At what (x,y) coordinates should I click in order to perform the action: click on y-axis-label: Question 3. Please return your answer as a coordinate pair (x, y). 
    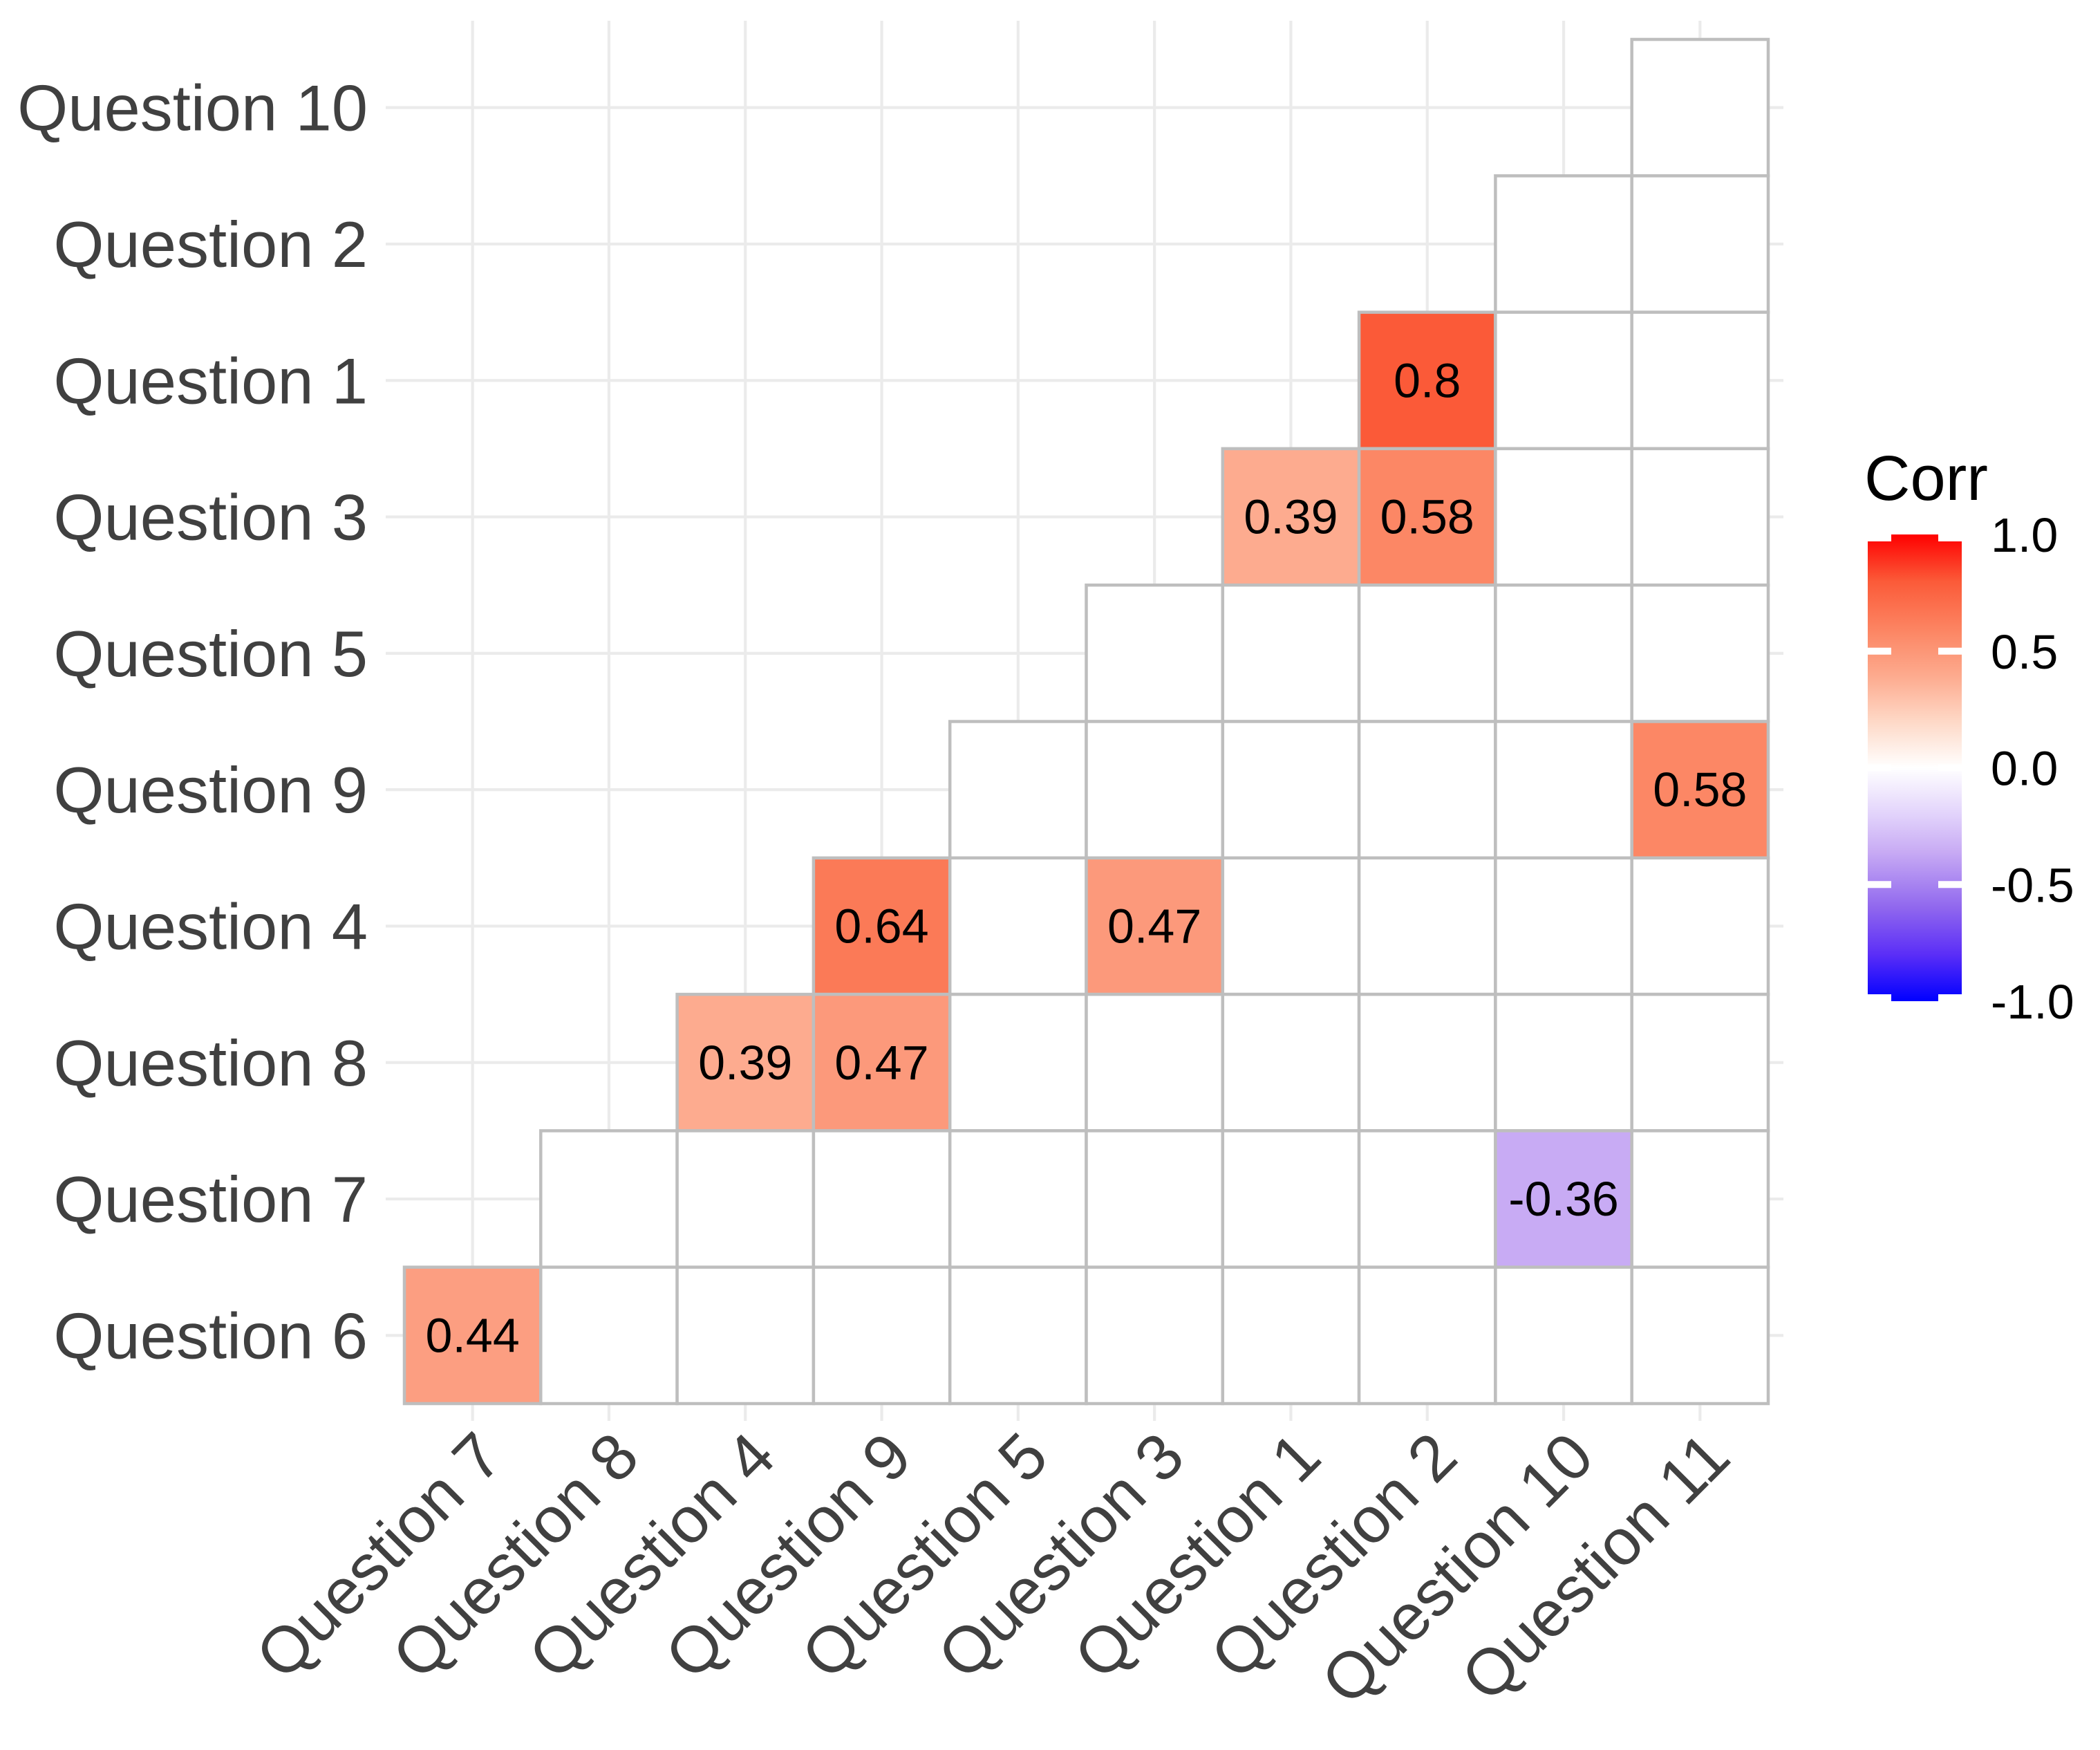
    Looking at the image, I should click on (211, 517).